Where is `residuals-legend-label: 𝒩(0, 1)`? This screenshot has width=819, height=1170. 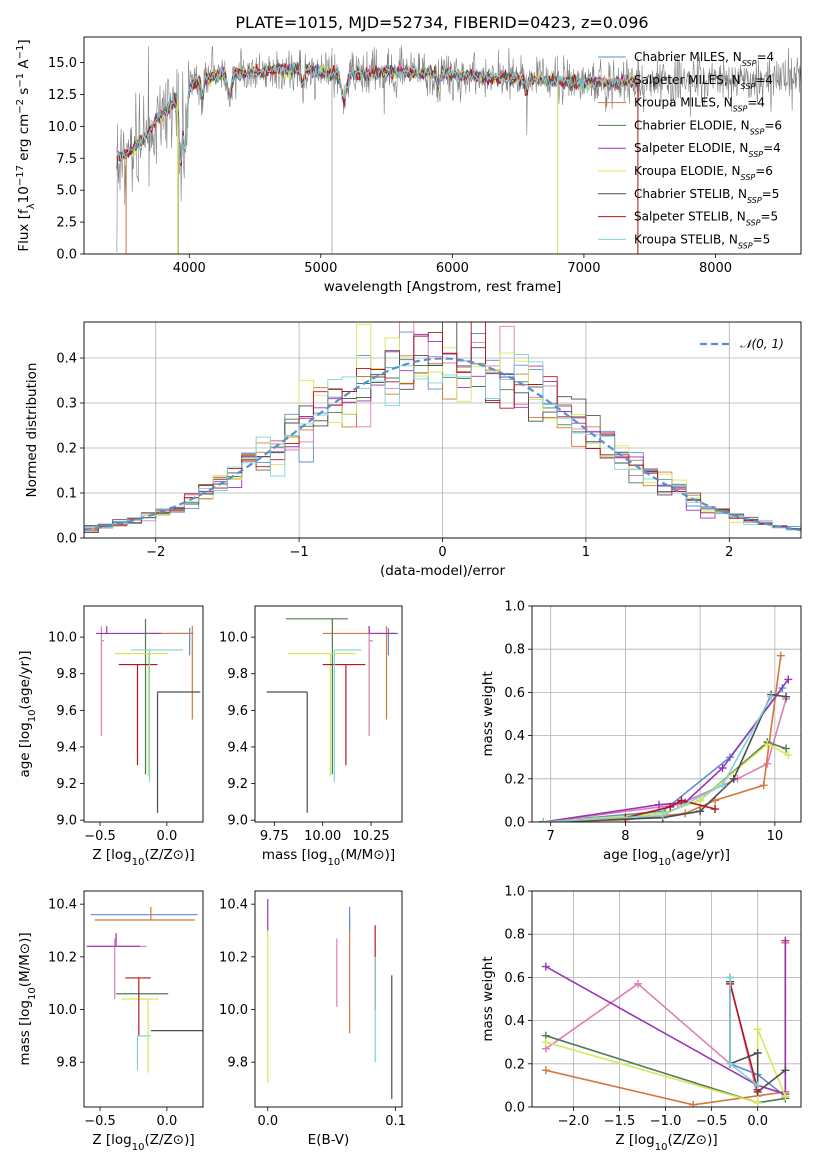 residuals-legend-label: 𝒩(0, 1) is located at coordinates (762, 344).